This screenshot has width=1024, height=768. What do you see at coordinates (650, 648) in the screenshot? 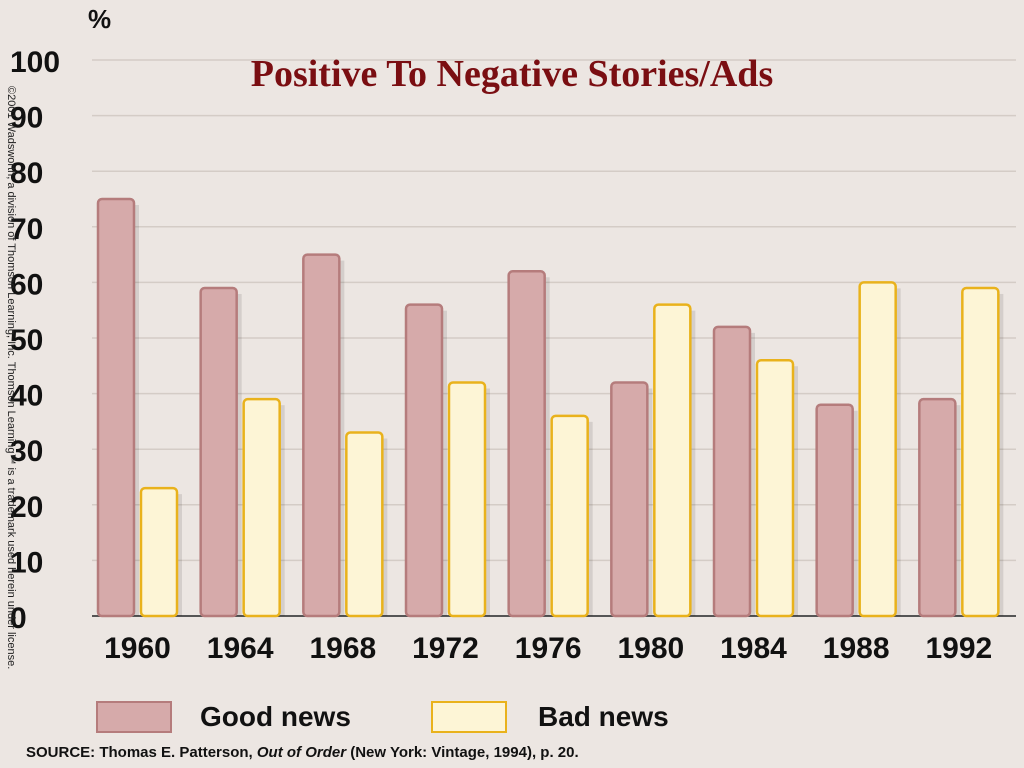
I see `x-tick-label: 1980` at bounding box center [650, 648].